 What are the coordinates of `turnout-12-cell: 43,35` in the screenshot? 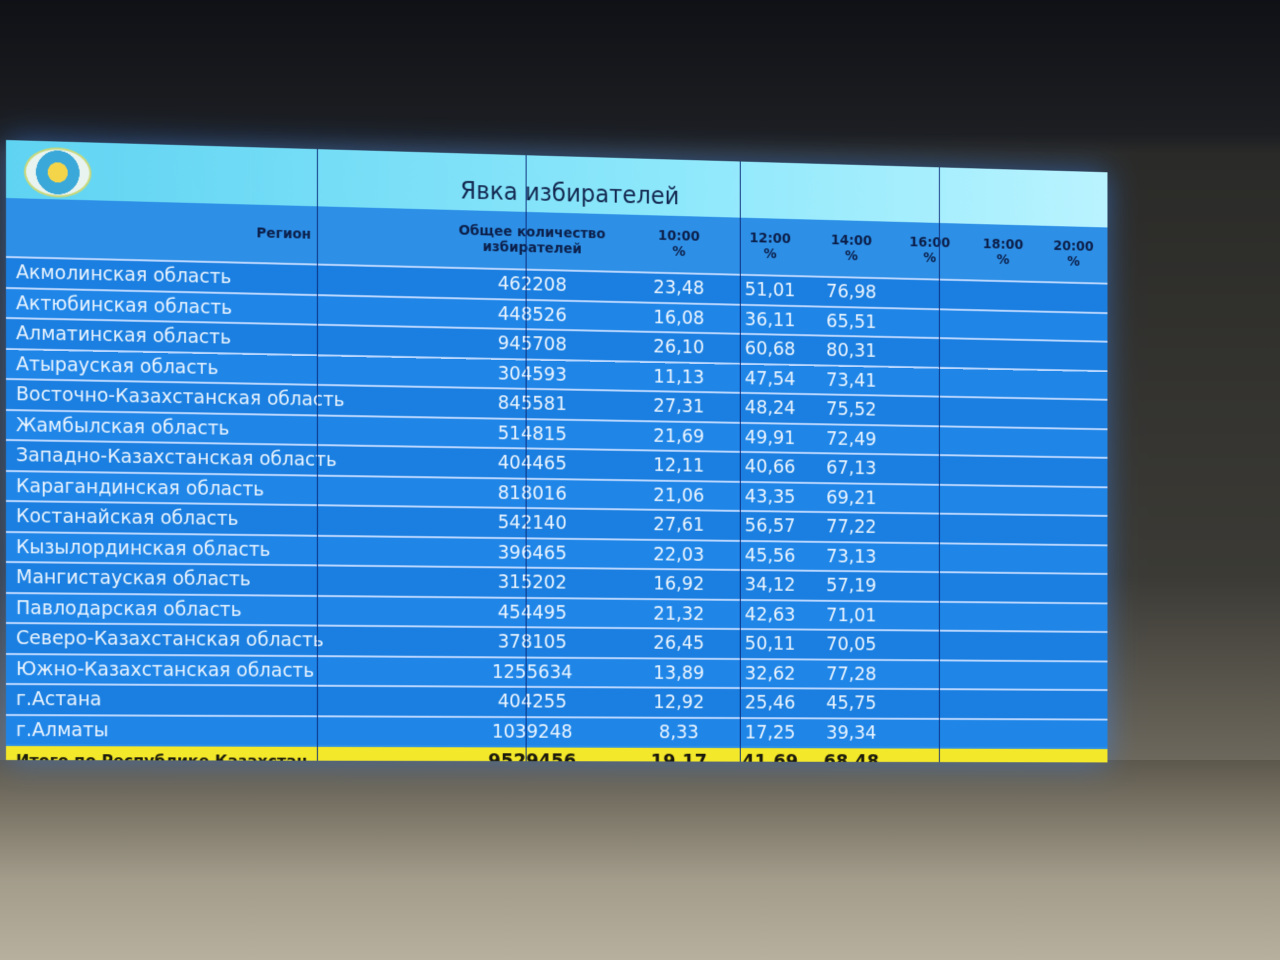 It's located at (770, 496).